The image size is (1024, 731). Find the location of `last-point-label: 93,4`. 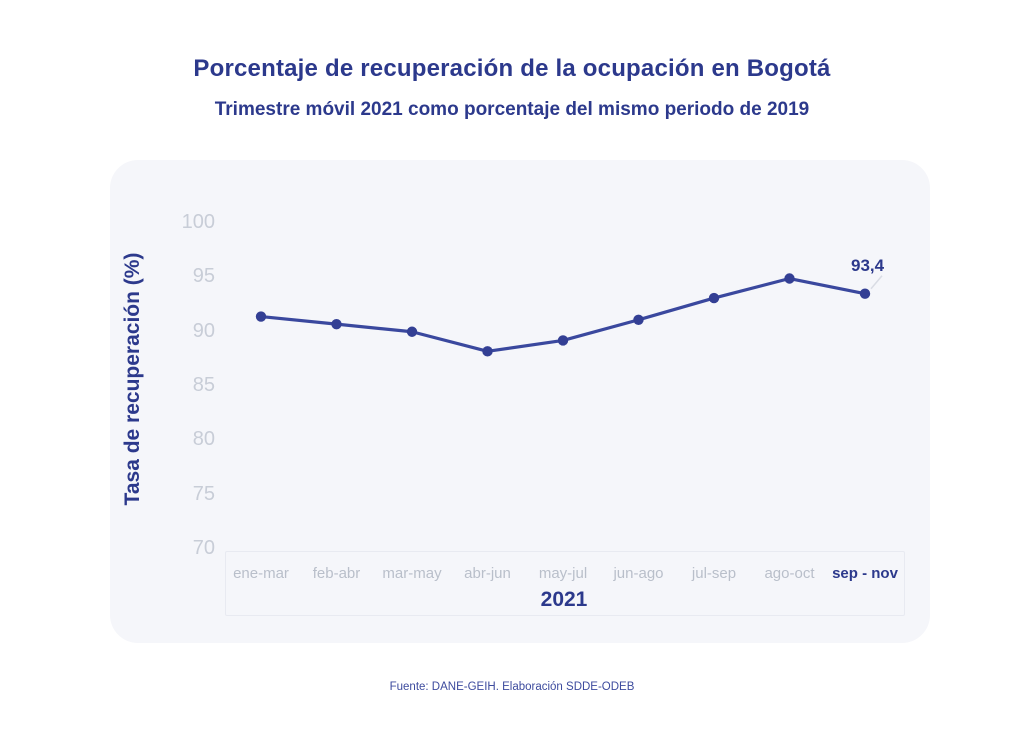

last-point-label: 93,4 is located at coordinates (868, 265).